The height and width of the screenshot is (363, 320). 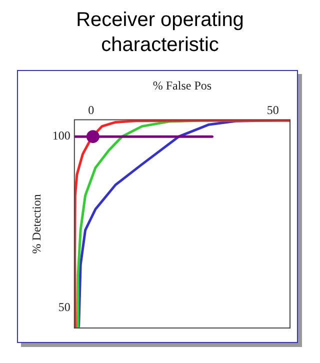 What do you see at coordinates (36, 224) in the screenshot?
I see `y-axis-title: % Detection` at bounding box center [36, 224].